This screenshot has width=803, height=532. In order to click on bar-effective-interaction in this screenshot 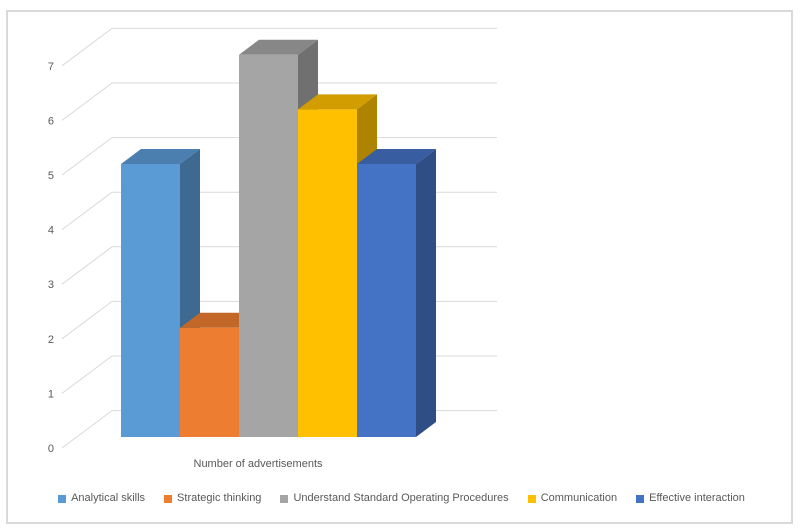, I will do `click(396, 293)`.